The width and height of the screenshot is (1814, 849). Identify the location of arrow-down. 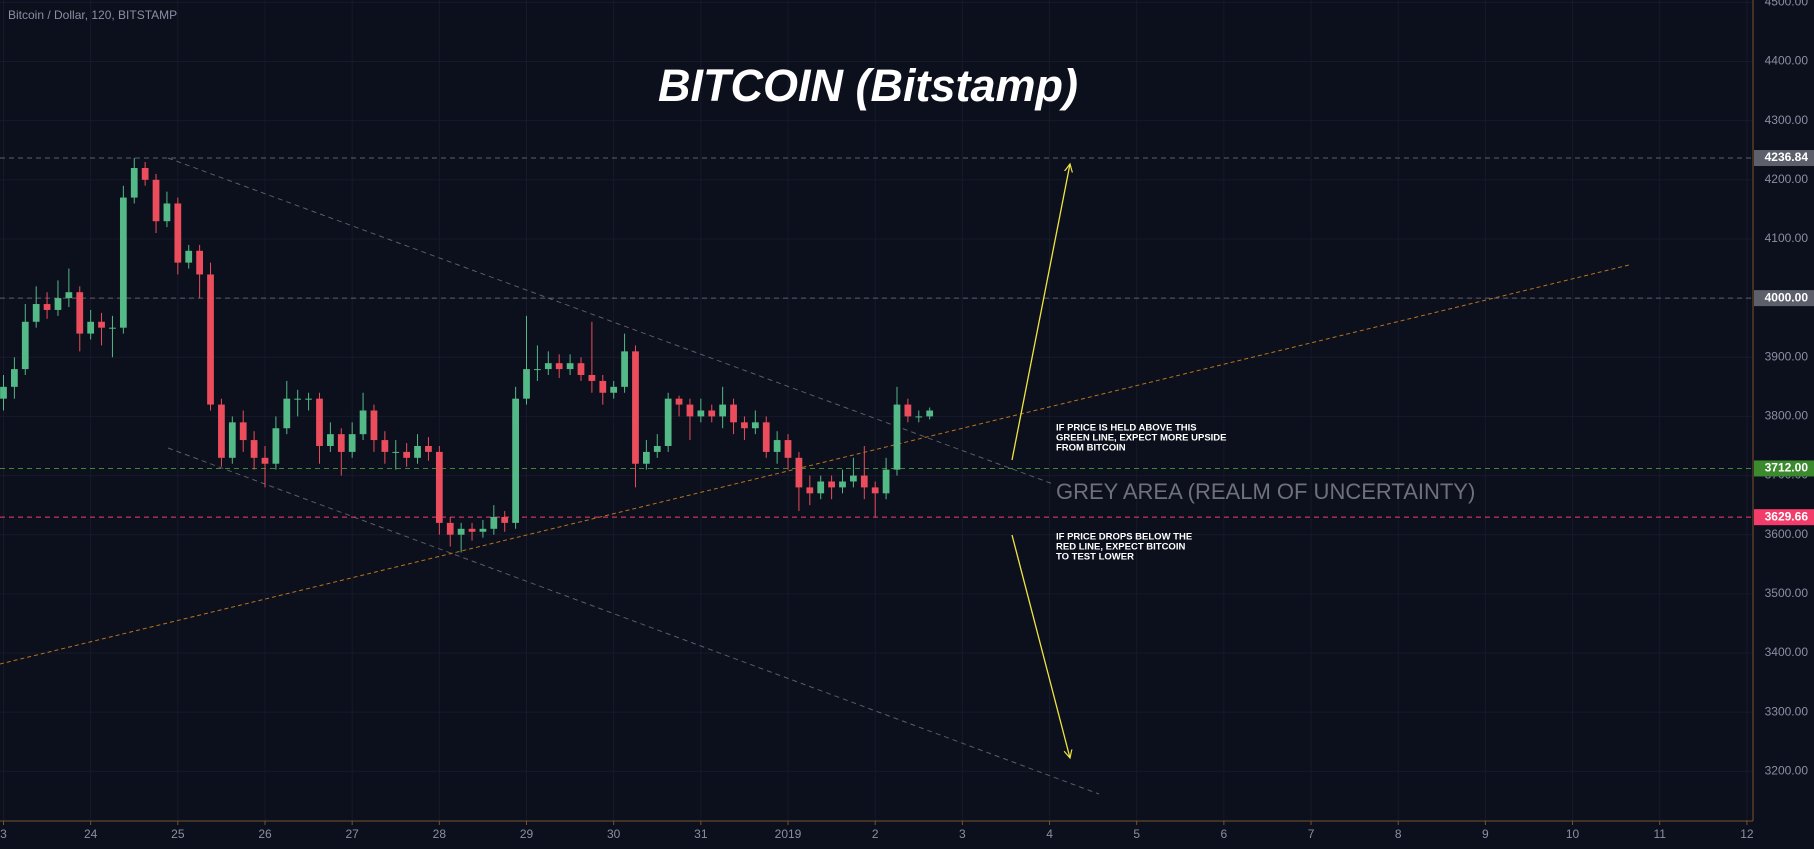
(1040, 646).